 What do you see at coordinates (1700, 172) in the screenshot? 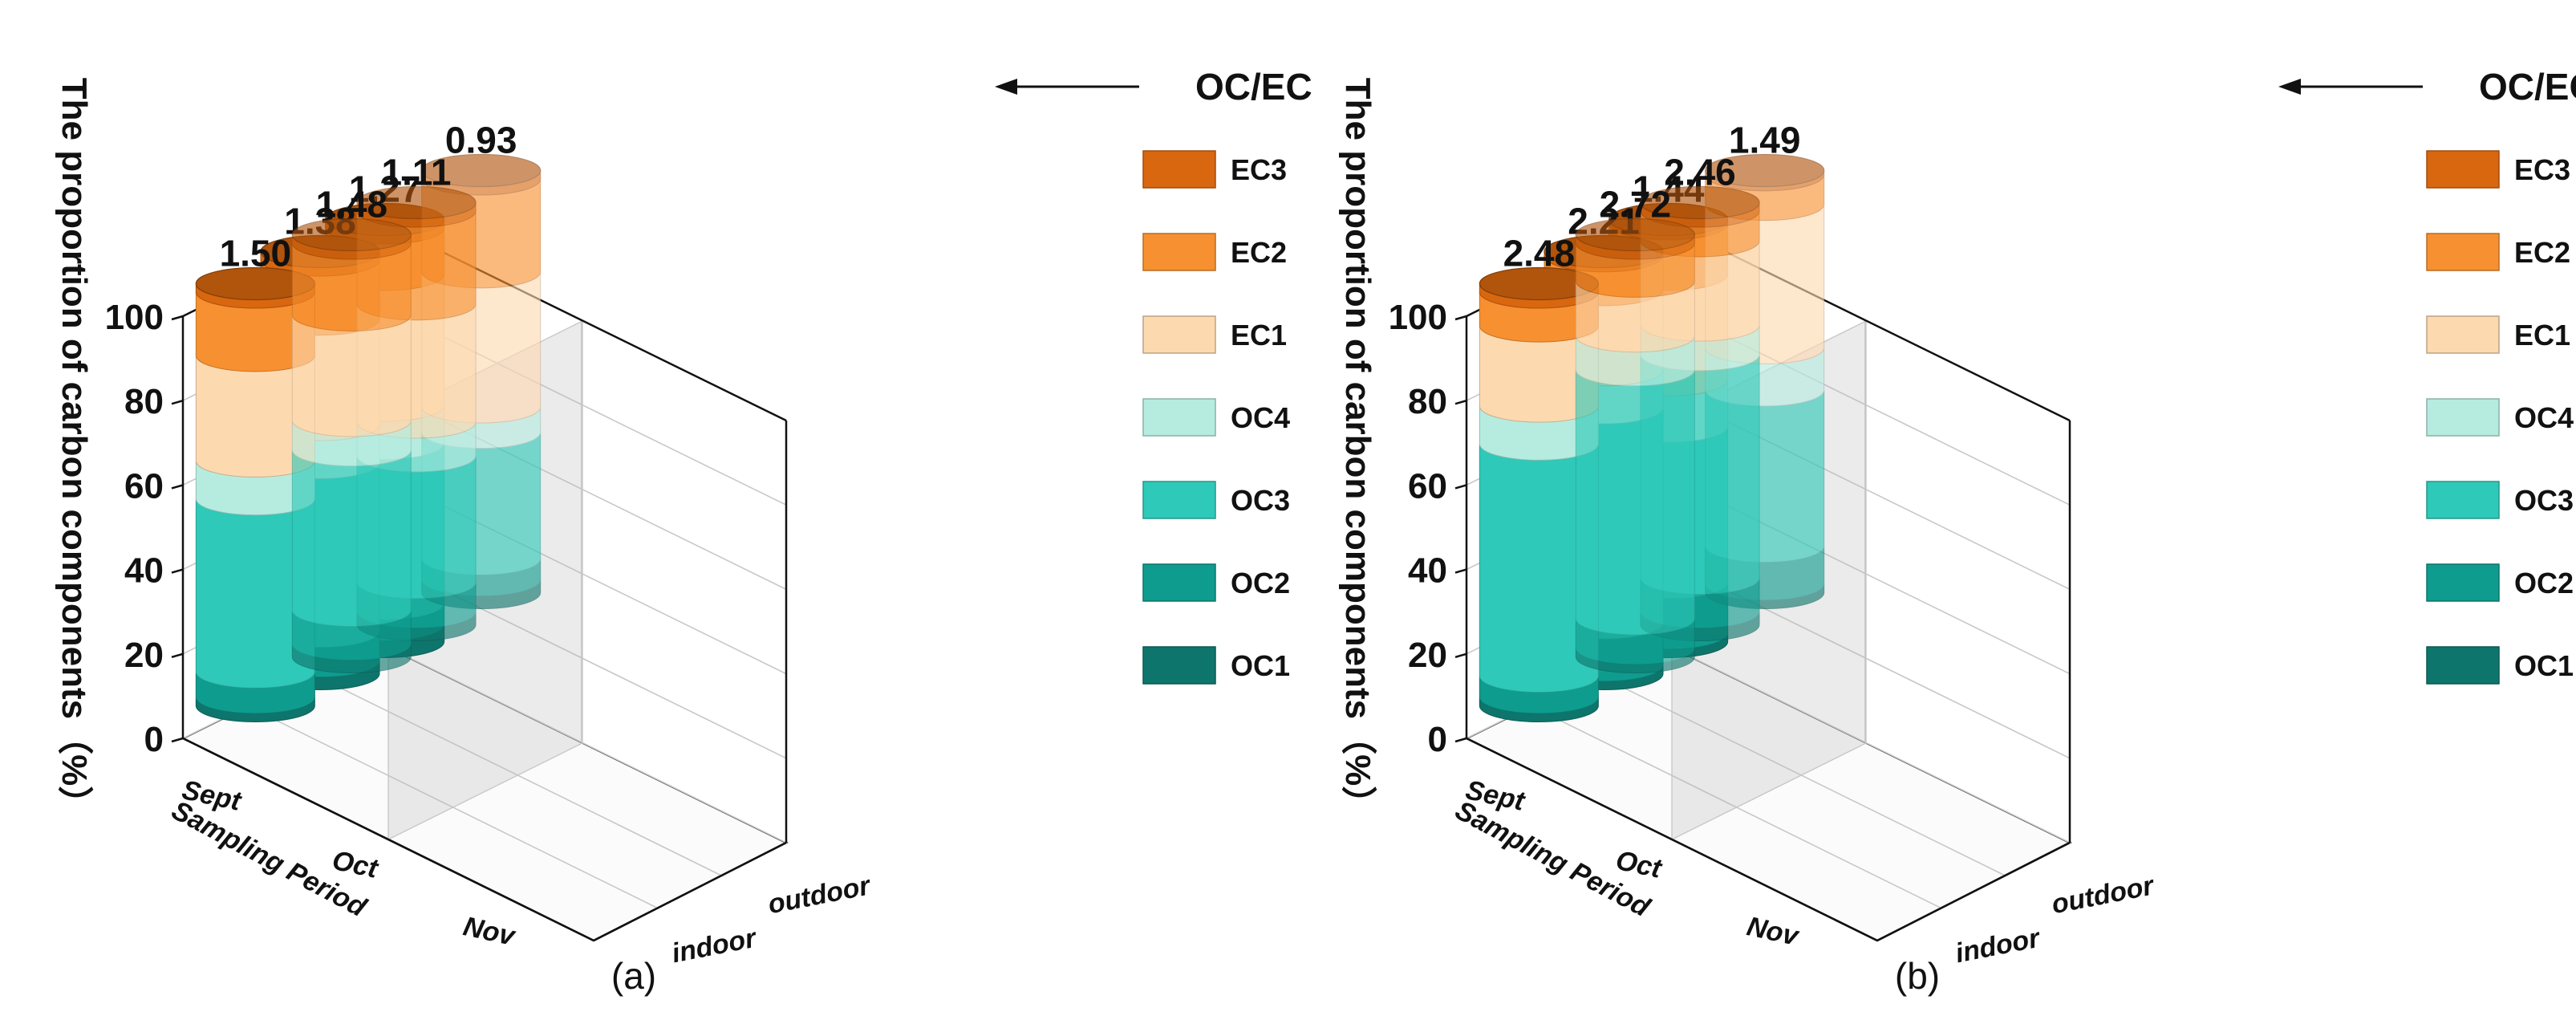
I see `oc-ec-label: 2.46` at bounding box center [1700, 172].